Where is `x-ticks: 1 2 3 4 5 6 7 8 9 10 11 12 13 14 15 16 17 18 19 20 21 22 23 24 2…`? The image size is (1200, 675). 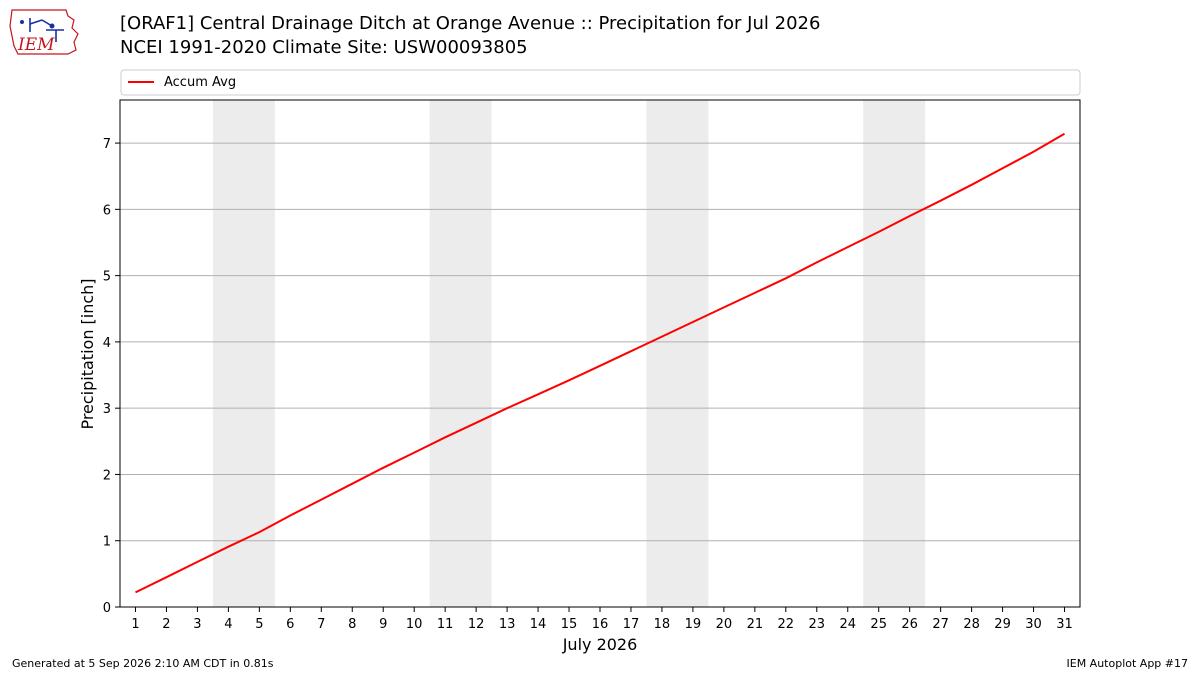
x-ticks: 1 2 3 4 5 6 7 8 9 10 11 12 13 14 15 16 17 18 19 20 21 22 23 24 2… is located at coordinates (602, 619).